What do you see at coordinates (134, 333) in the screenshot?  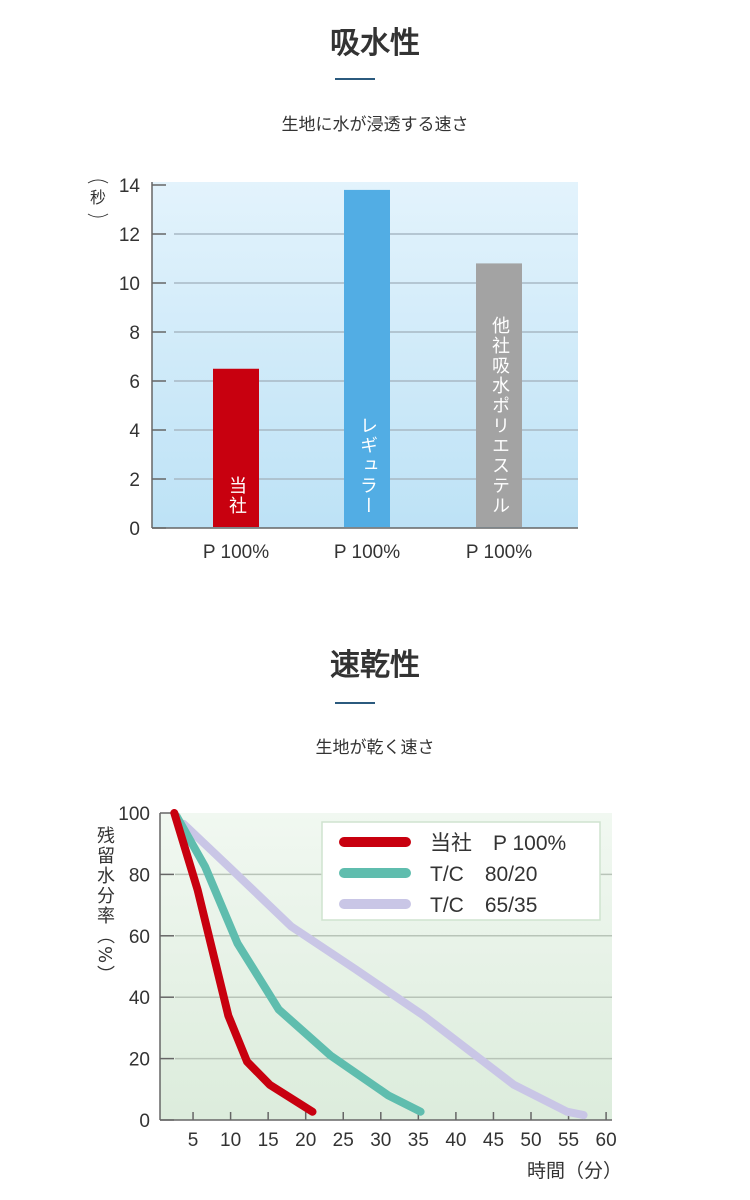 I see `y-tick-label: 8` at bounding box center [134, 333].